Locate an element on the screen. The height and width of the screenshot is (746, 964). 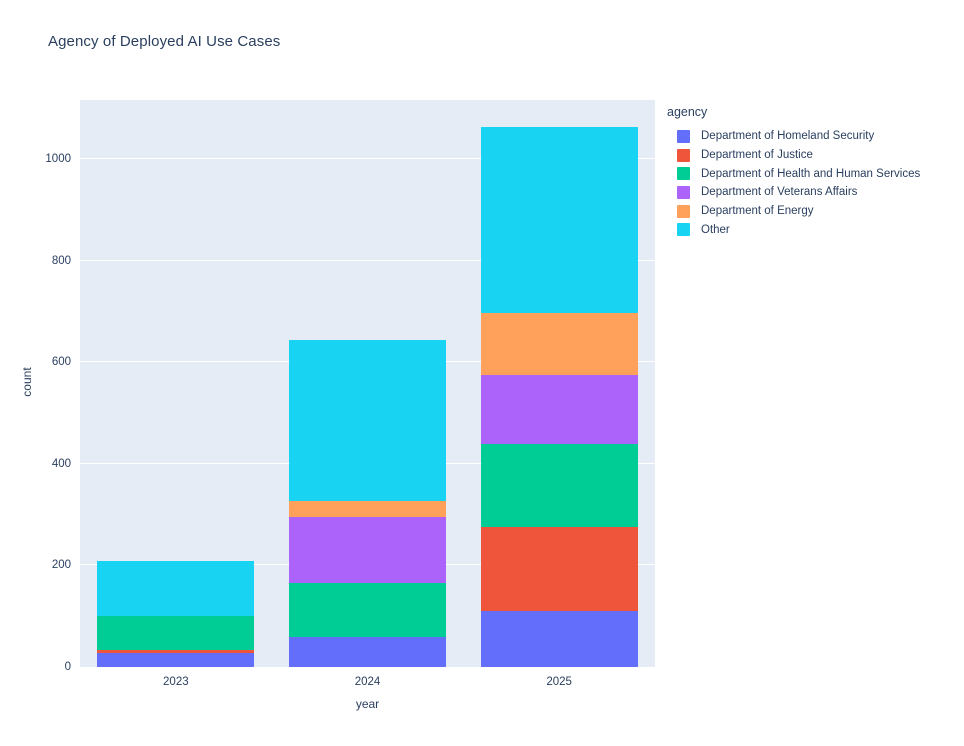
legend-item-label: Department of Homeland Security is located at coordinates (788, 136).